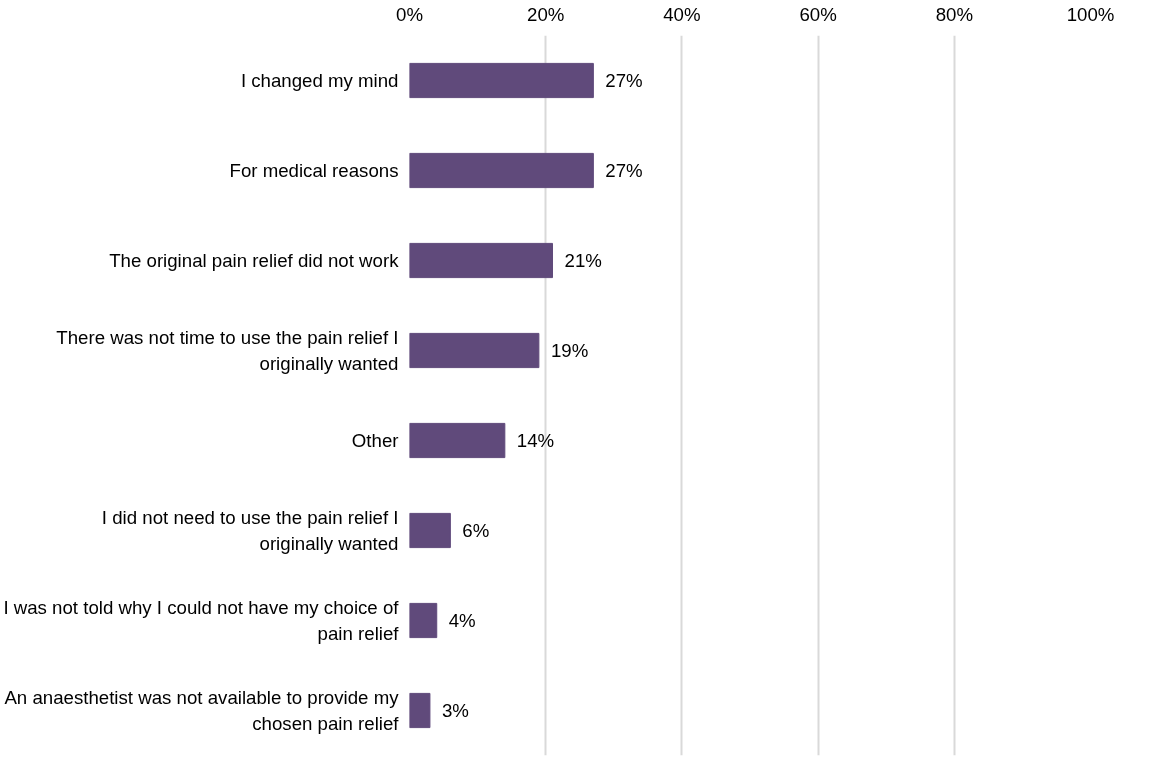 The height and width of the screenshot is (767, 1162). I want to click on data-label: 21%, so click(583, 260).